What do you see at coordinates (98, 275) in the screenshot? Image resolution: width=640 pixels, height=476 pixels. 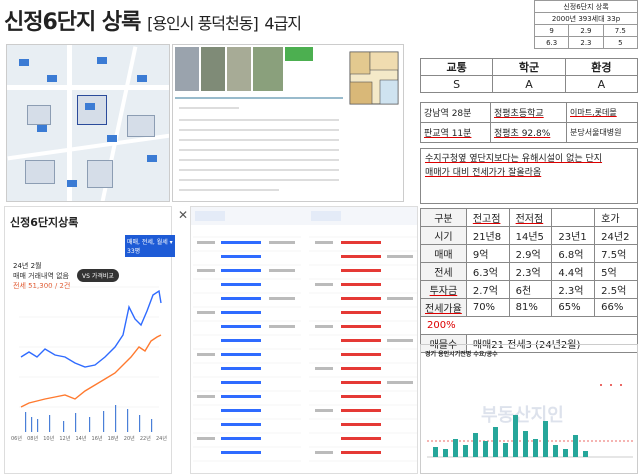 I see `compare-button: VS 가격비교` at bounding box center [98, 275].